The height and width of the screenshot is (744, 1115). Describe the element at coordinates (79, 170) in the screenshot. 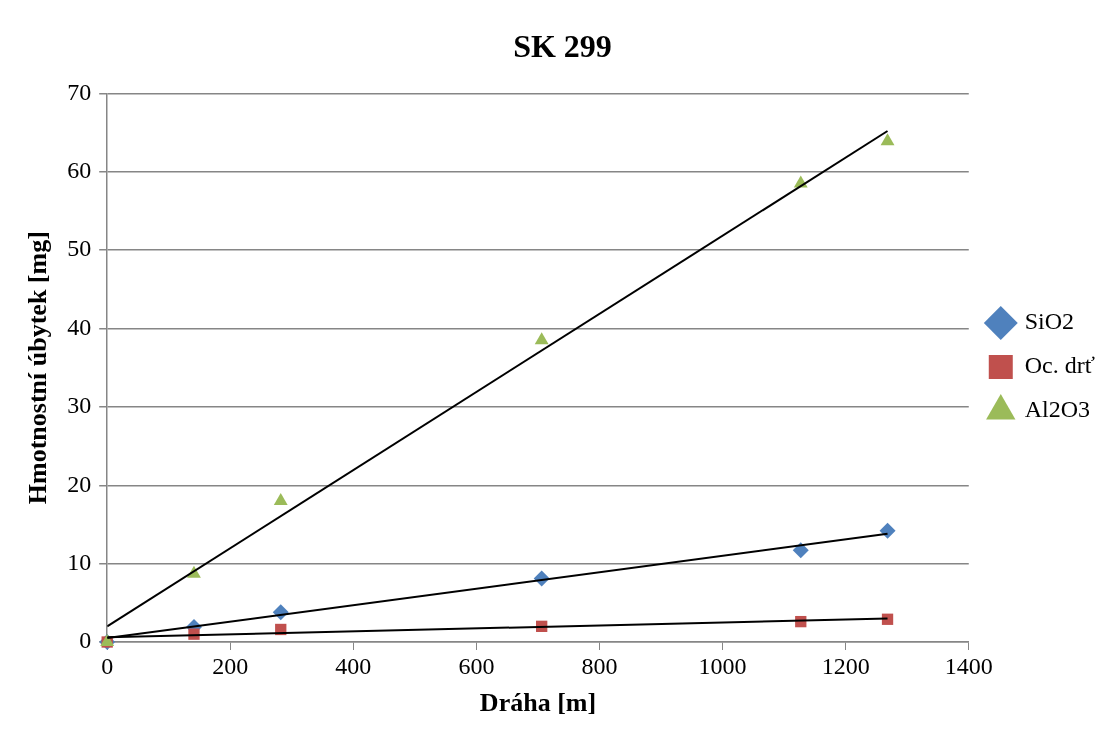

I see `y-tick-label: 60` at that location.